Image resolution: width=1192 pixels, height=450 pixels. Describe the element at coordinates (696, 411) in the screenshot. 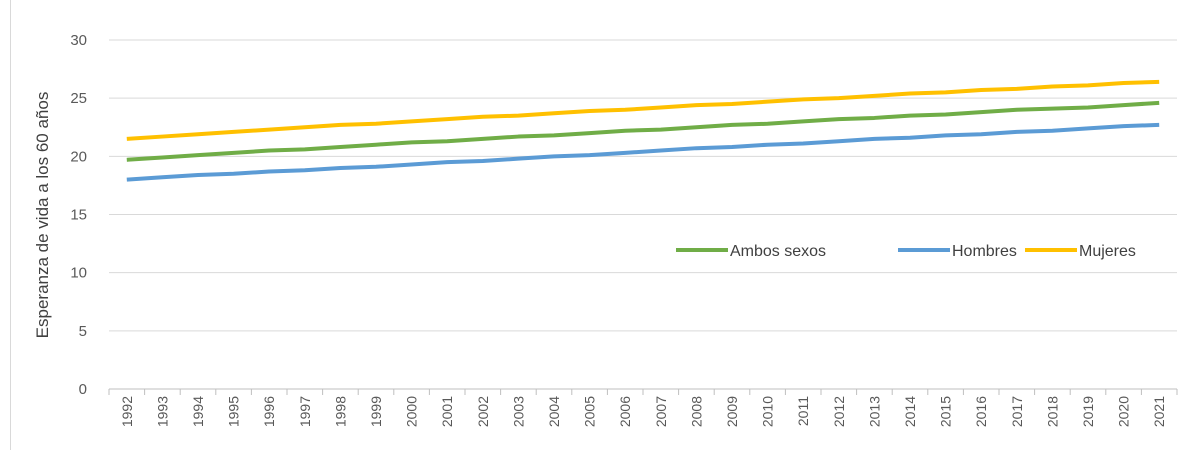

I see `x-tick-label: 2008` at that location.